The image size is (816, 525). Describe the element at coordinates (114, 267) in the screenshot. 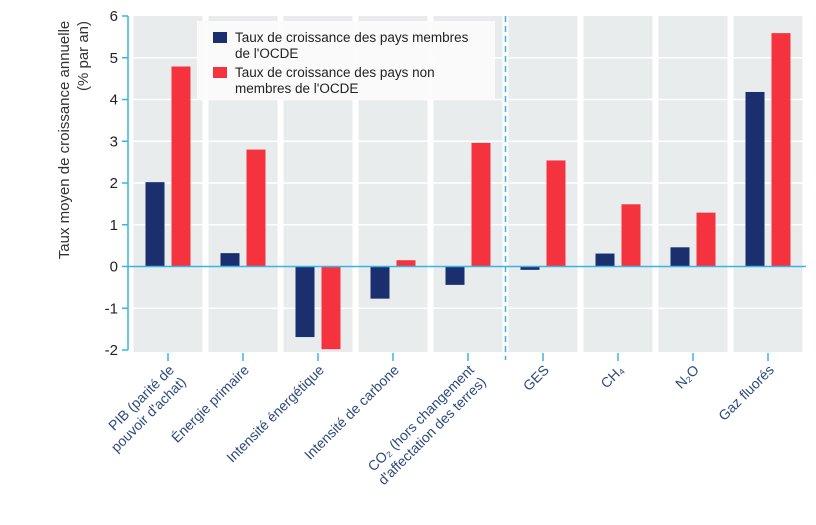

I see `y-tick-label: 0` at that location.